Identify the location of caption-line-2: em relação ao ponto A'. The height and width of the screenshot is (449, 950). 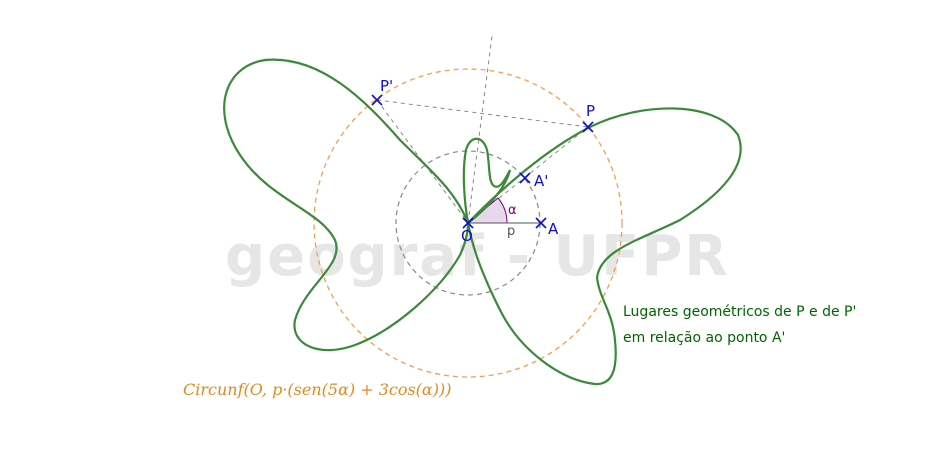
(704, 338).